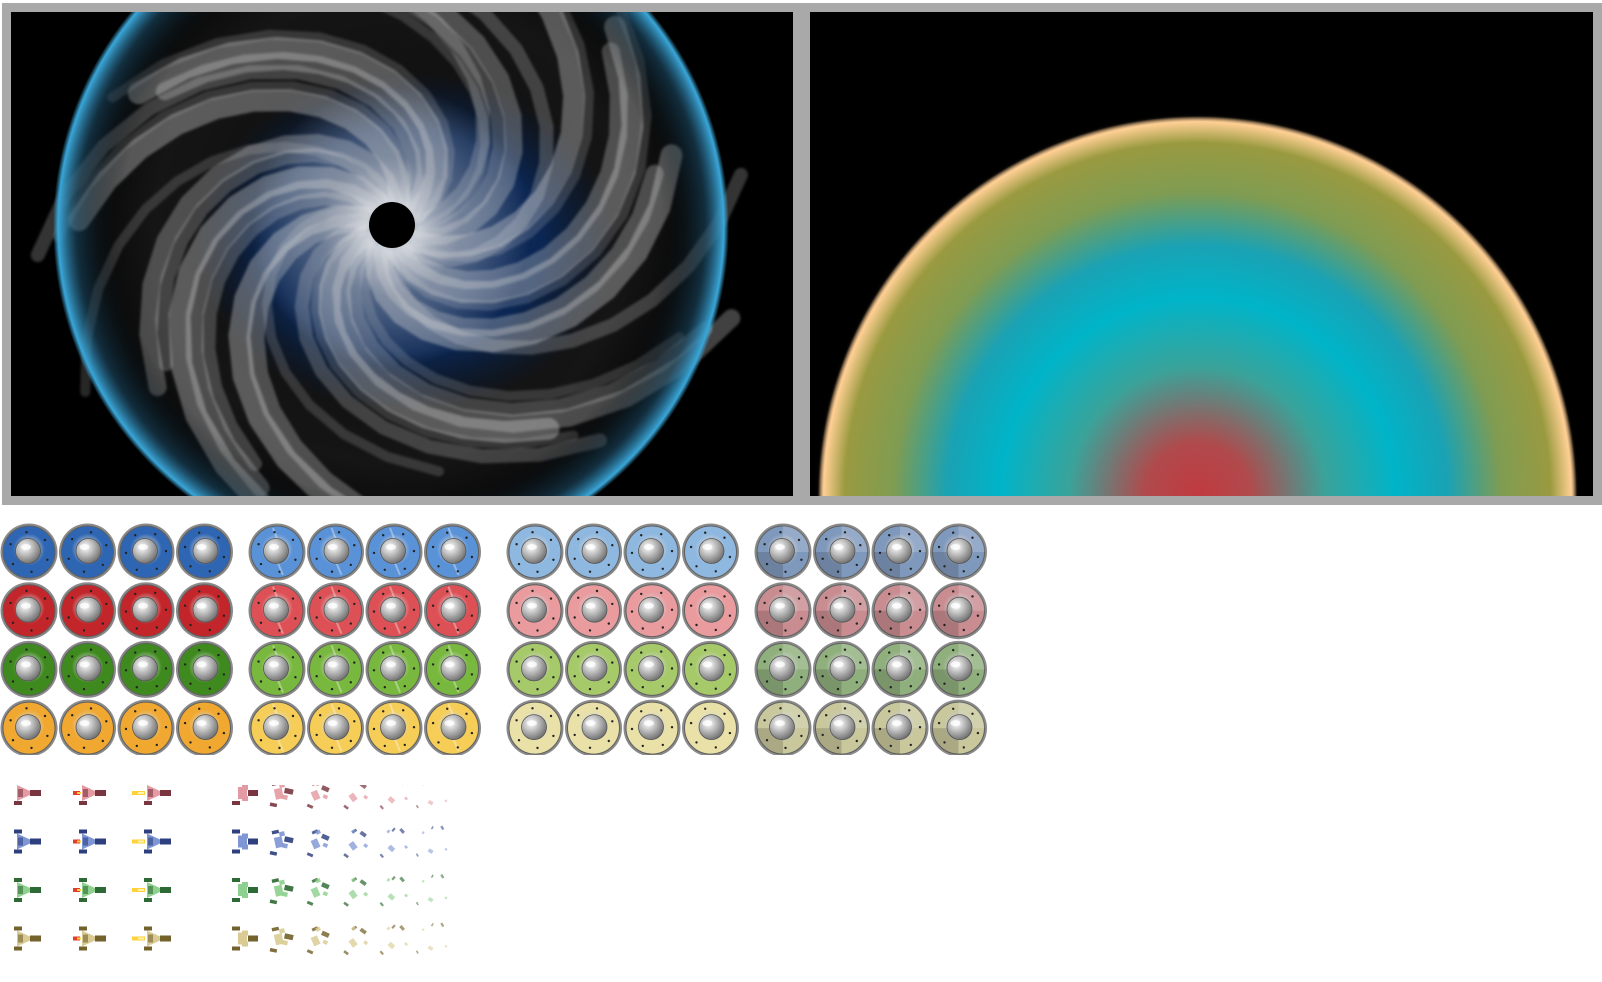 Image resolution: width=1602 pixels, height=982 pixels. What do you see at coordinates (89, 938) in the screenshot?
I see `ship-sprite-yellow-thrust-red` at bounding box center [89, 938].